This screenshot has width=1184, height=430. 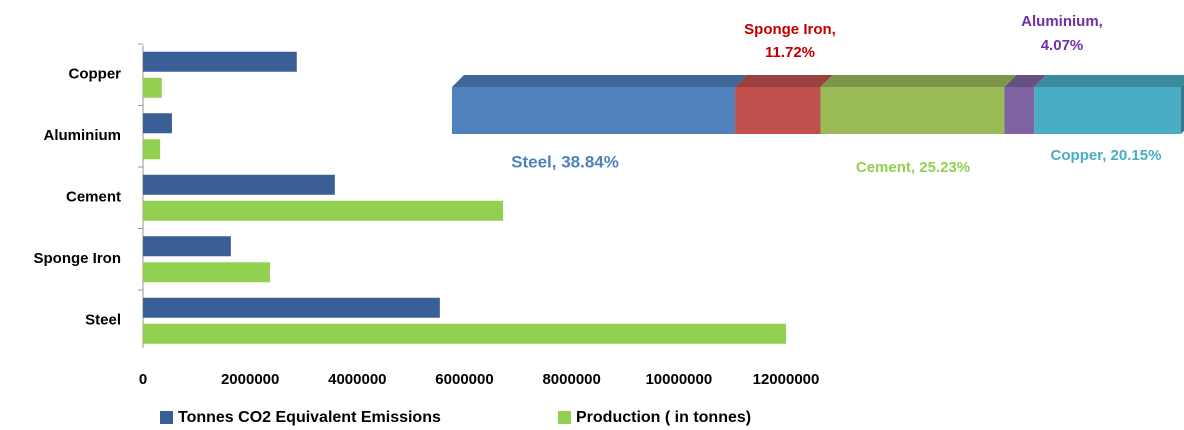 What do you see at coordinates (663, 417) in the screenshot?
I see `legend-label: Production ( in tonnes)` at bounding box center [663, 417].